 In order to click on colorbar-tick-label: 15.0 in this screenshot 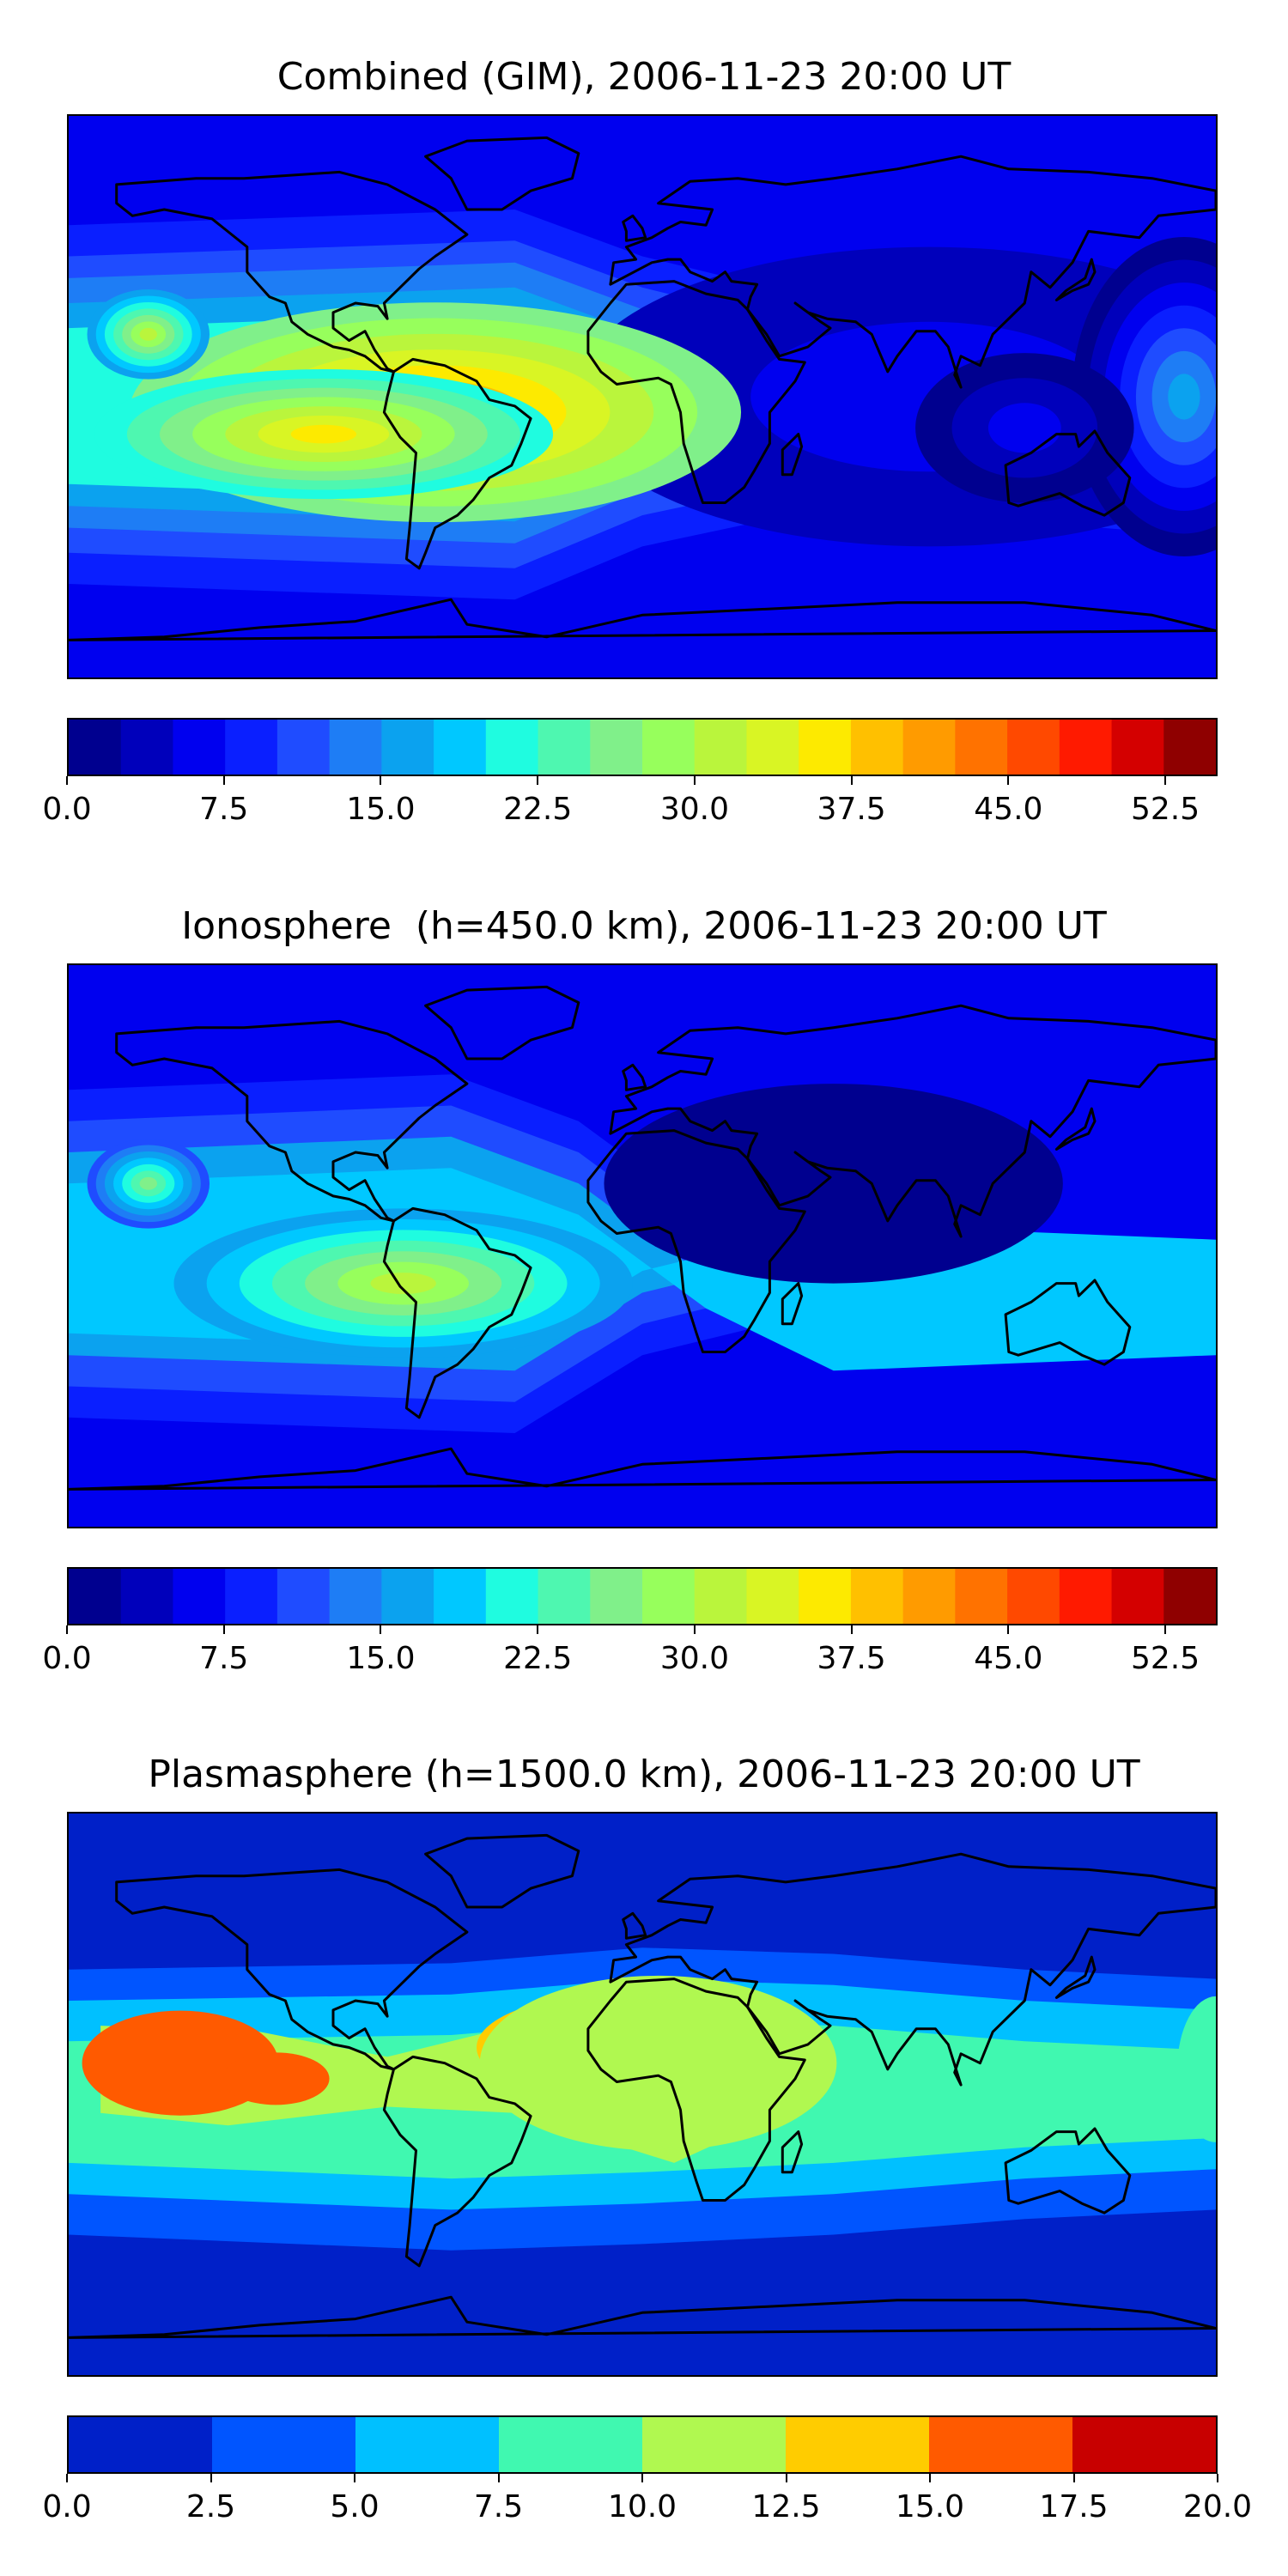, I will do `click(930, 2507)`.